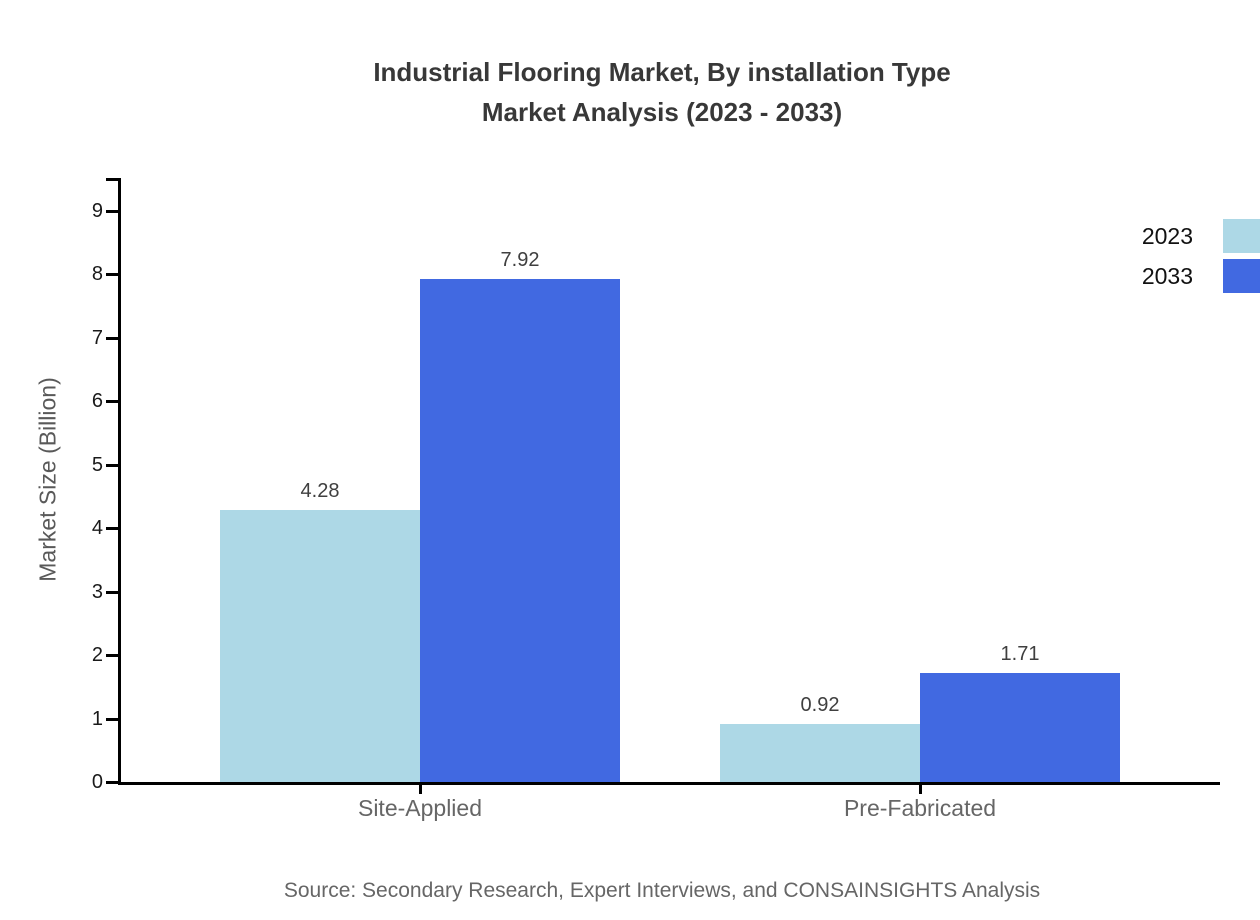 The image size is (1260, 920). I want to click on y-tick-label: 2, so click(97, 655).